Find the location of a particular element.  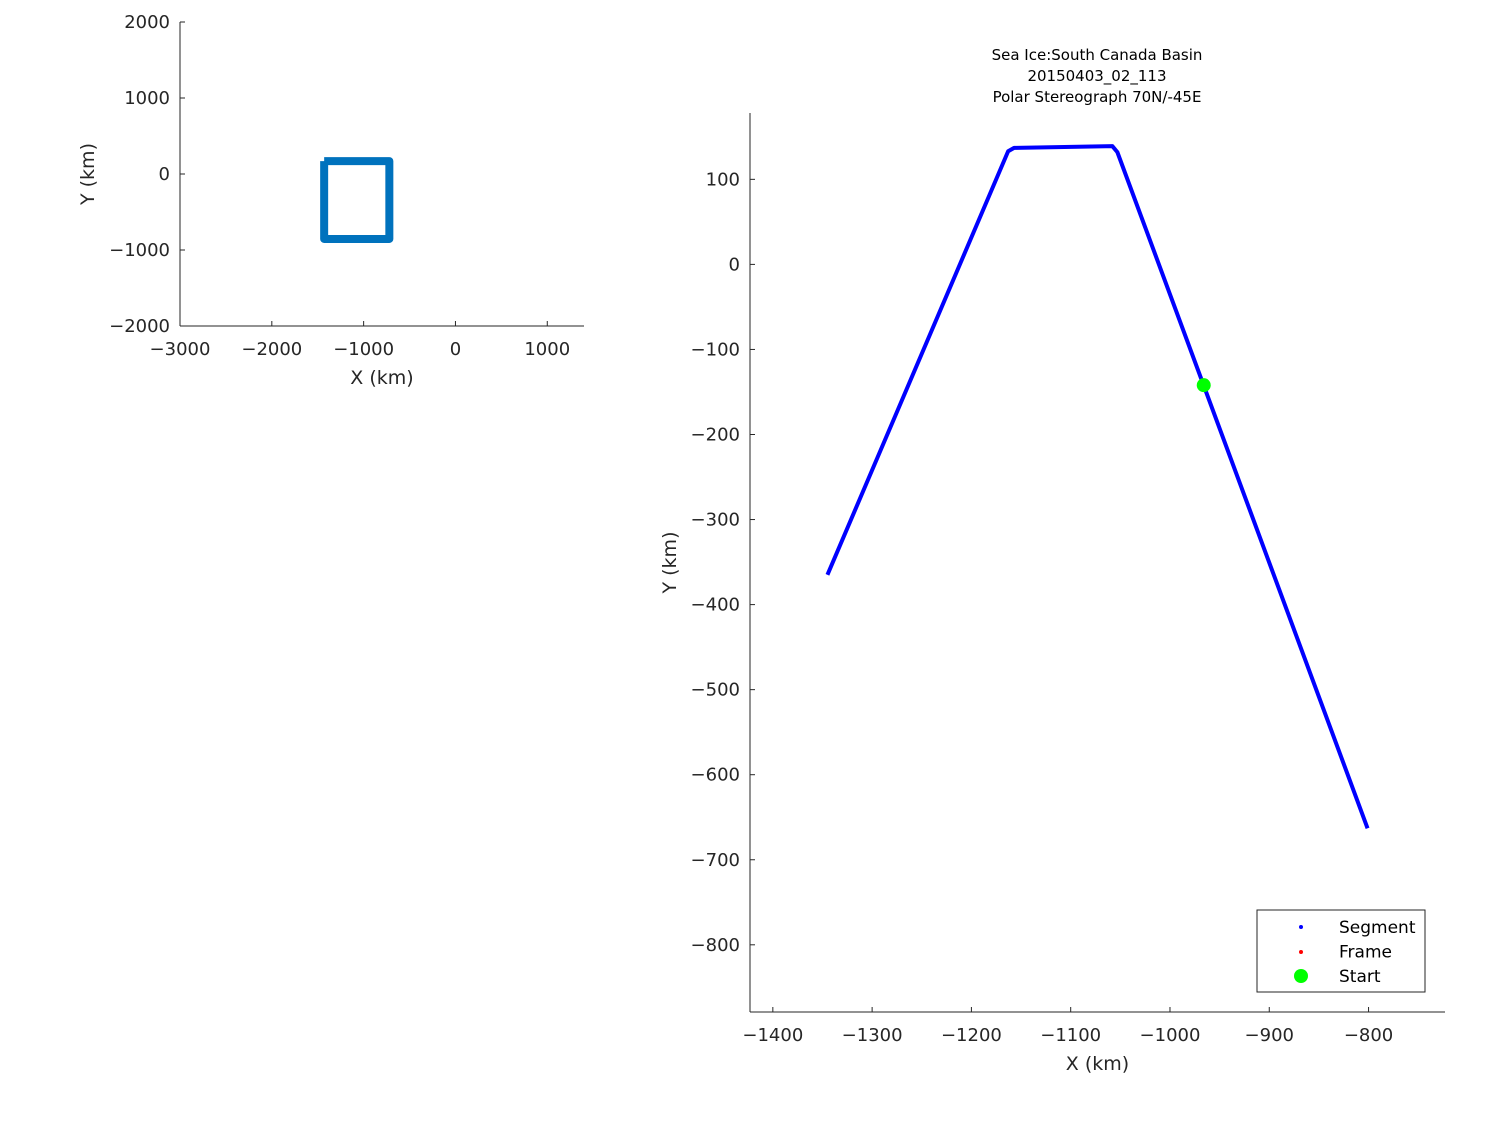

overview-frame-outline is located at coordinates (357, 200).